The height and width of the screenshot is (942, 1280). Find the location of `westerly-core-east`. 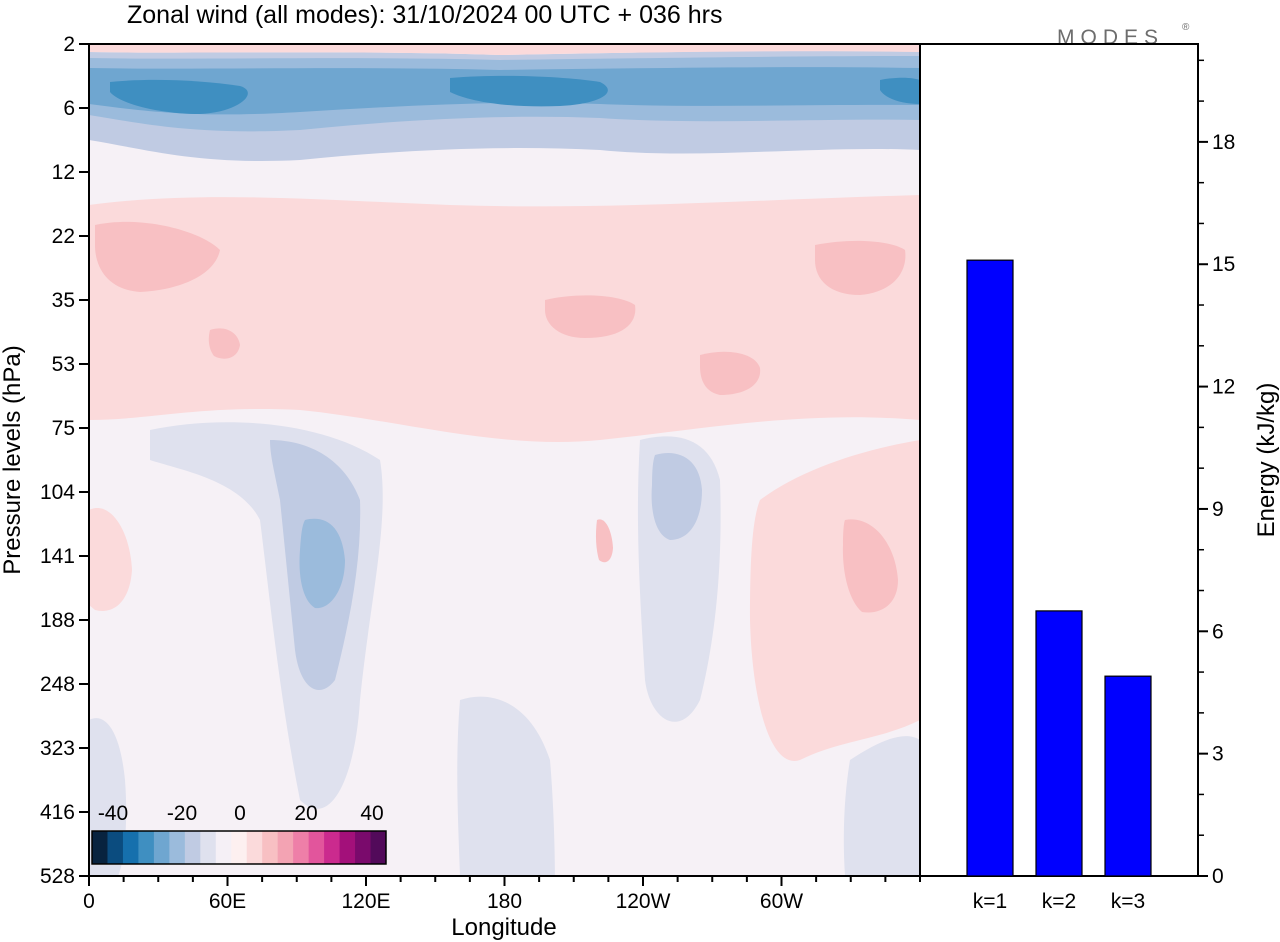

westerly-core-east is located at coordinates (860, 267).